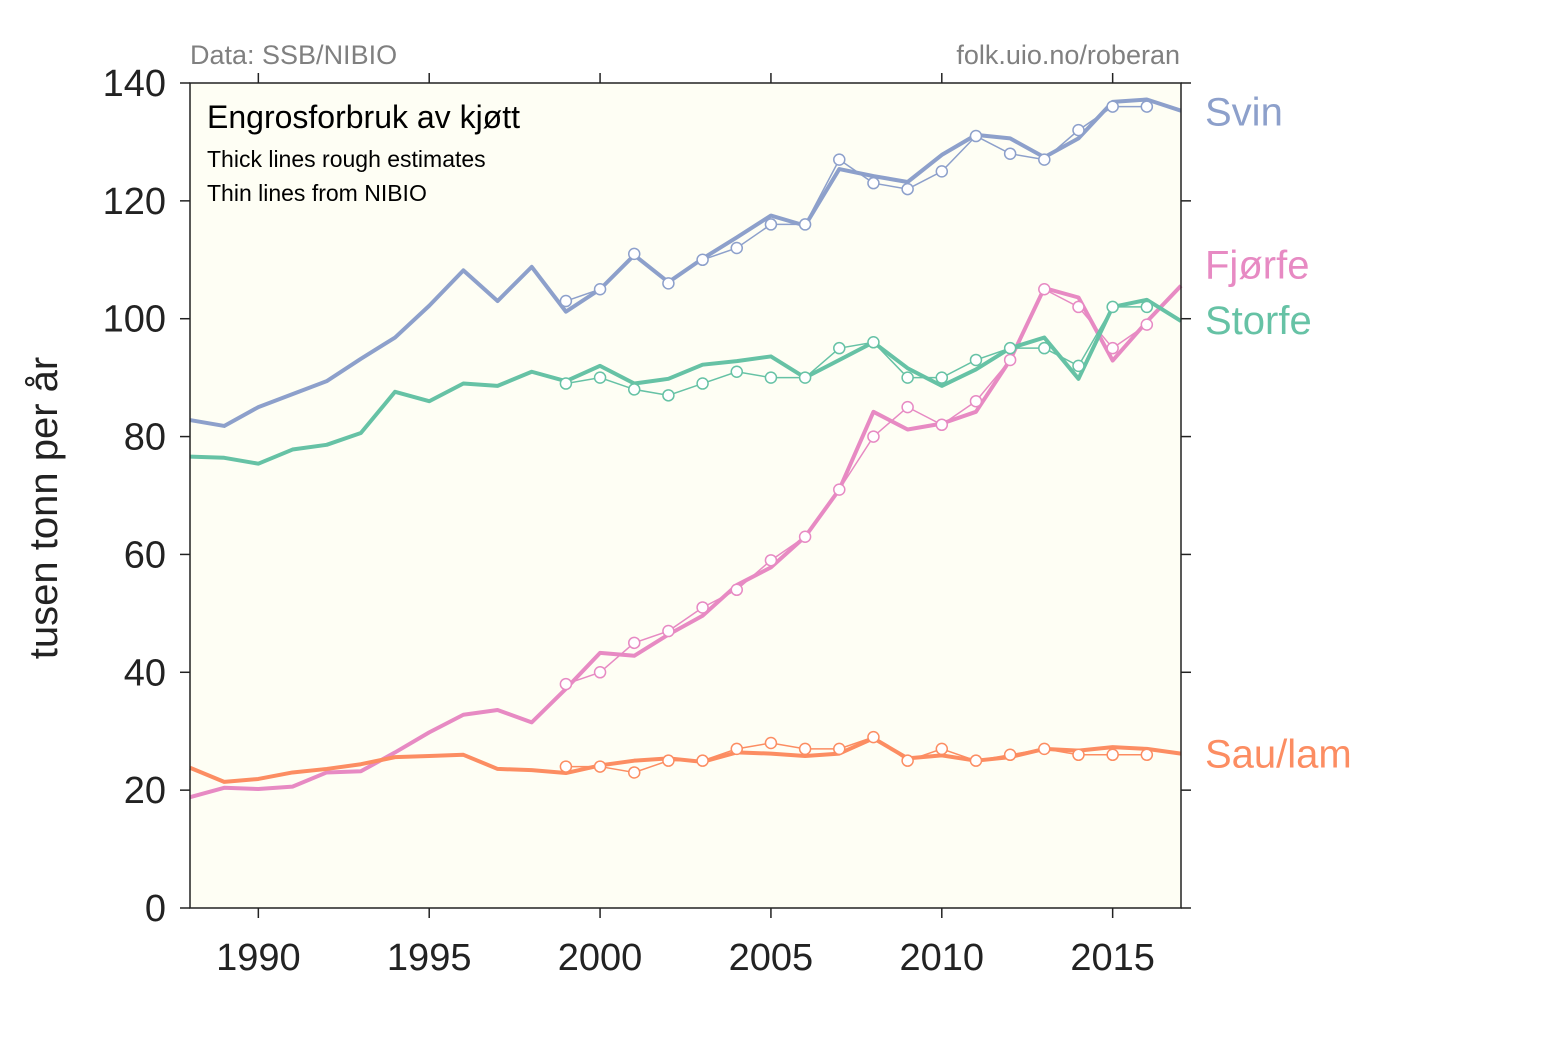  Describe the element at coordinates (44, 508) in the screenshot. I see `y-axis-label: tusen tonn per år` at that location.